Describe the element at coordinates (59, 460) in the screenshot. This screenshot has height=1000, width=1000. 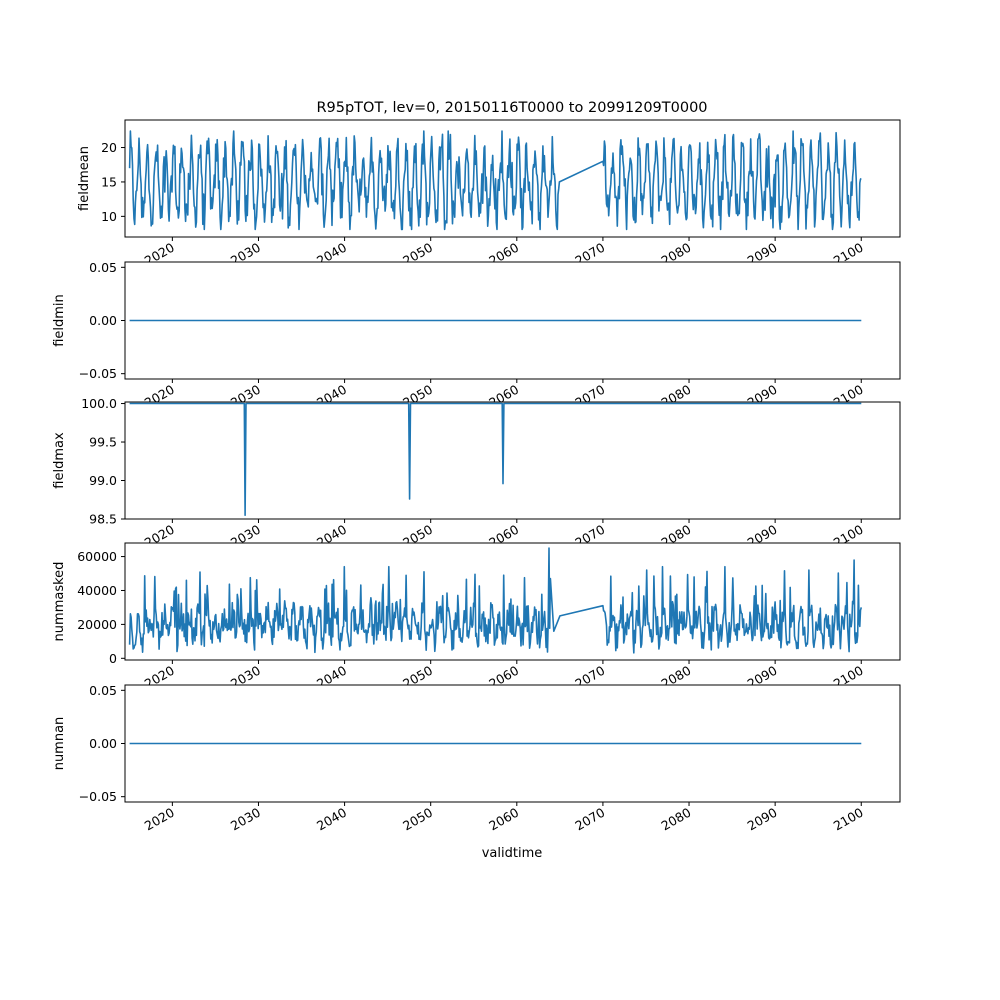
I see `y-axis-label-fieldmax: fieldmax` at that location.